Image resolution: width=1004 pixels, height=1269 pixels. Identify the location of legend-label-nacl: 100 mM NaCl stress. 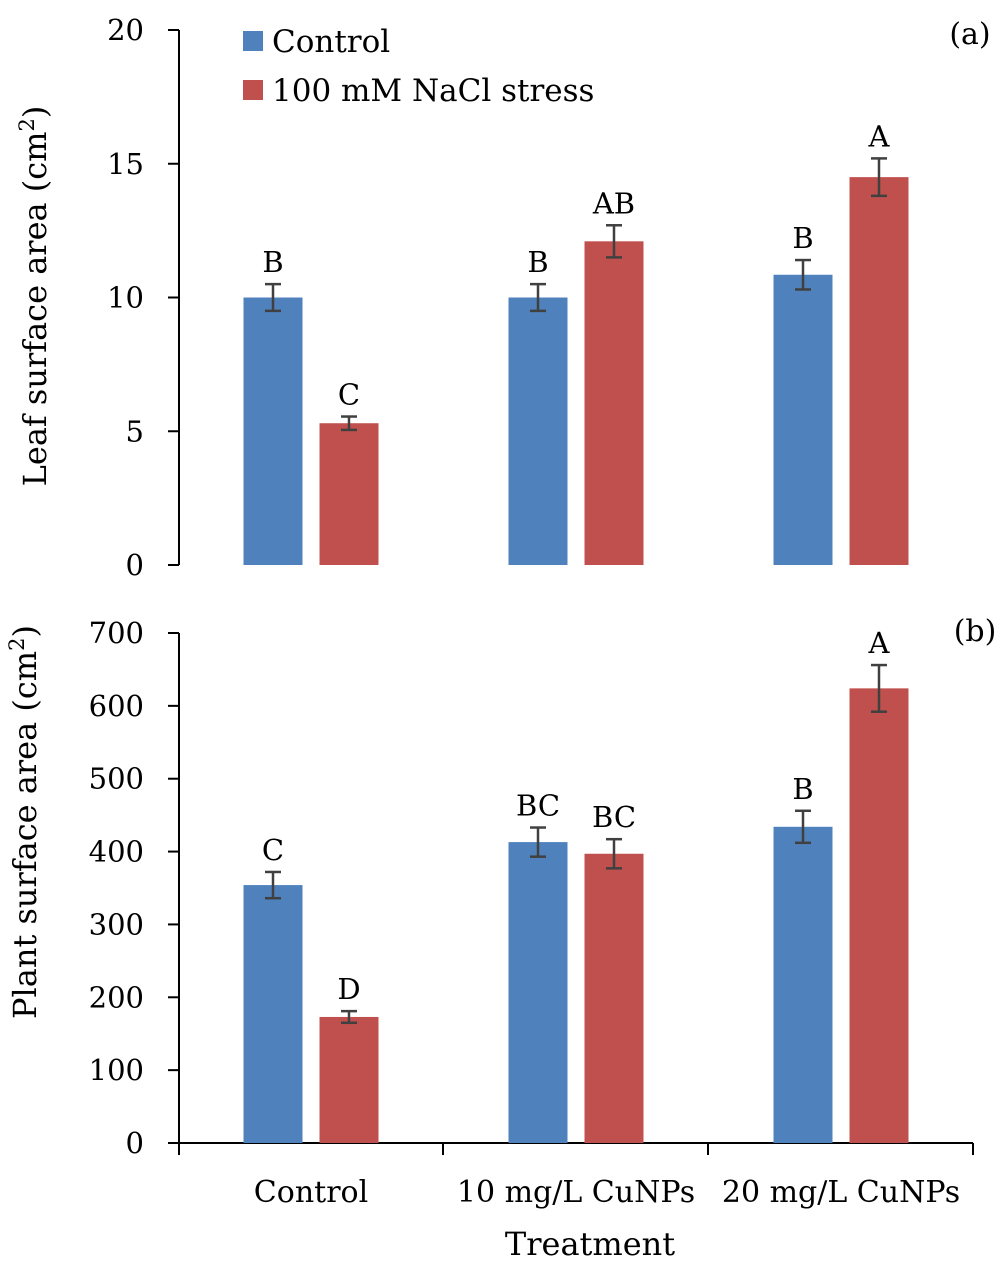
(433, 91).